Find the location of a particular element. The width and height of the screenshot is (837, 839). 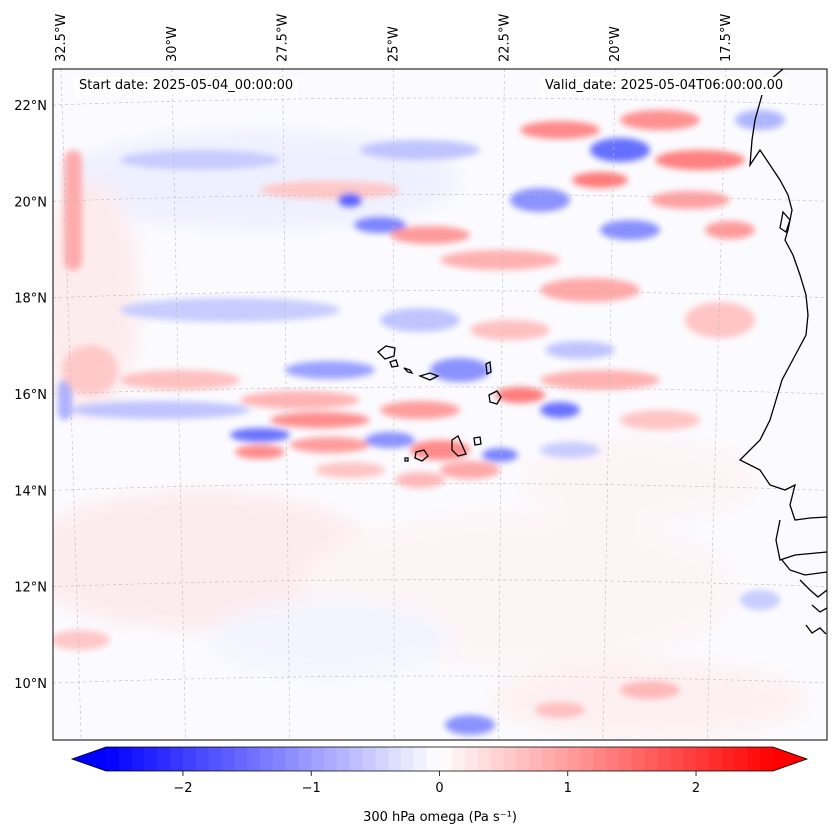

west-africa-coastline is located at coordinates (782, 295).